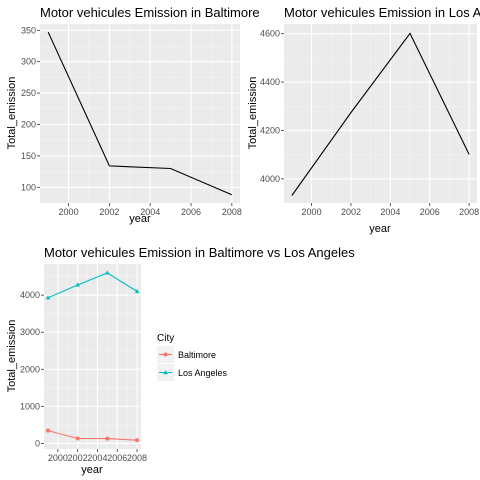 Image resolution: width=480 pixels, height=480 pixels. What do you see at coordinates (28, 156) in the screenshot?
I see `y-tick-label: 150` at bounding box center [28, 156].